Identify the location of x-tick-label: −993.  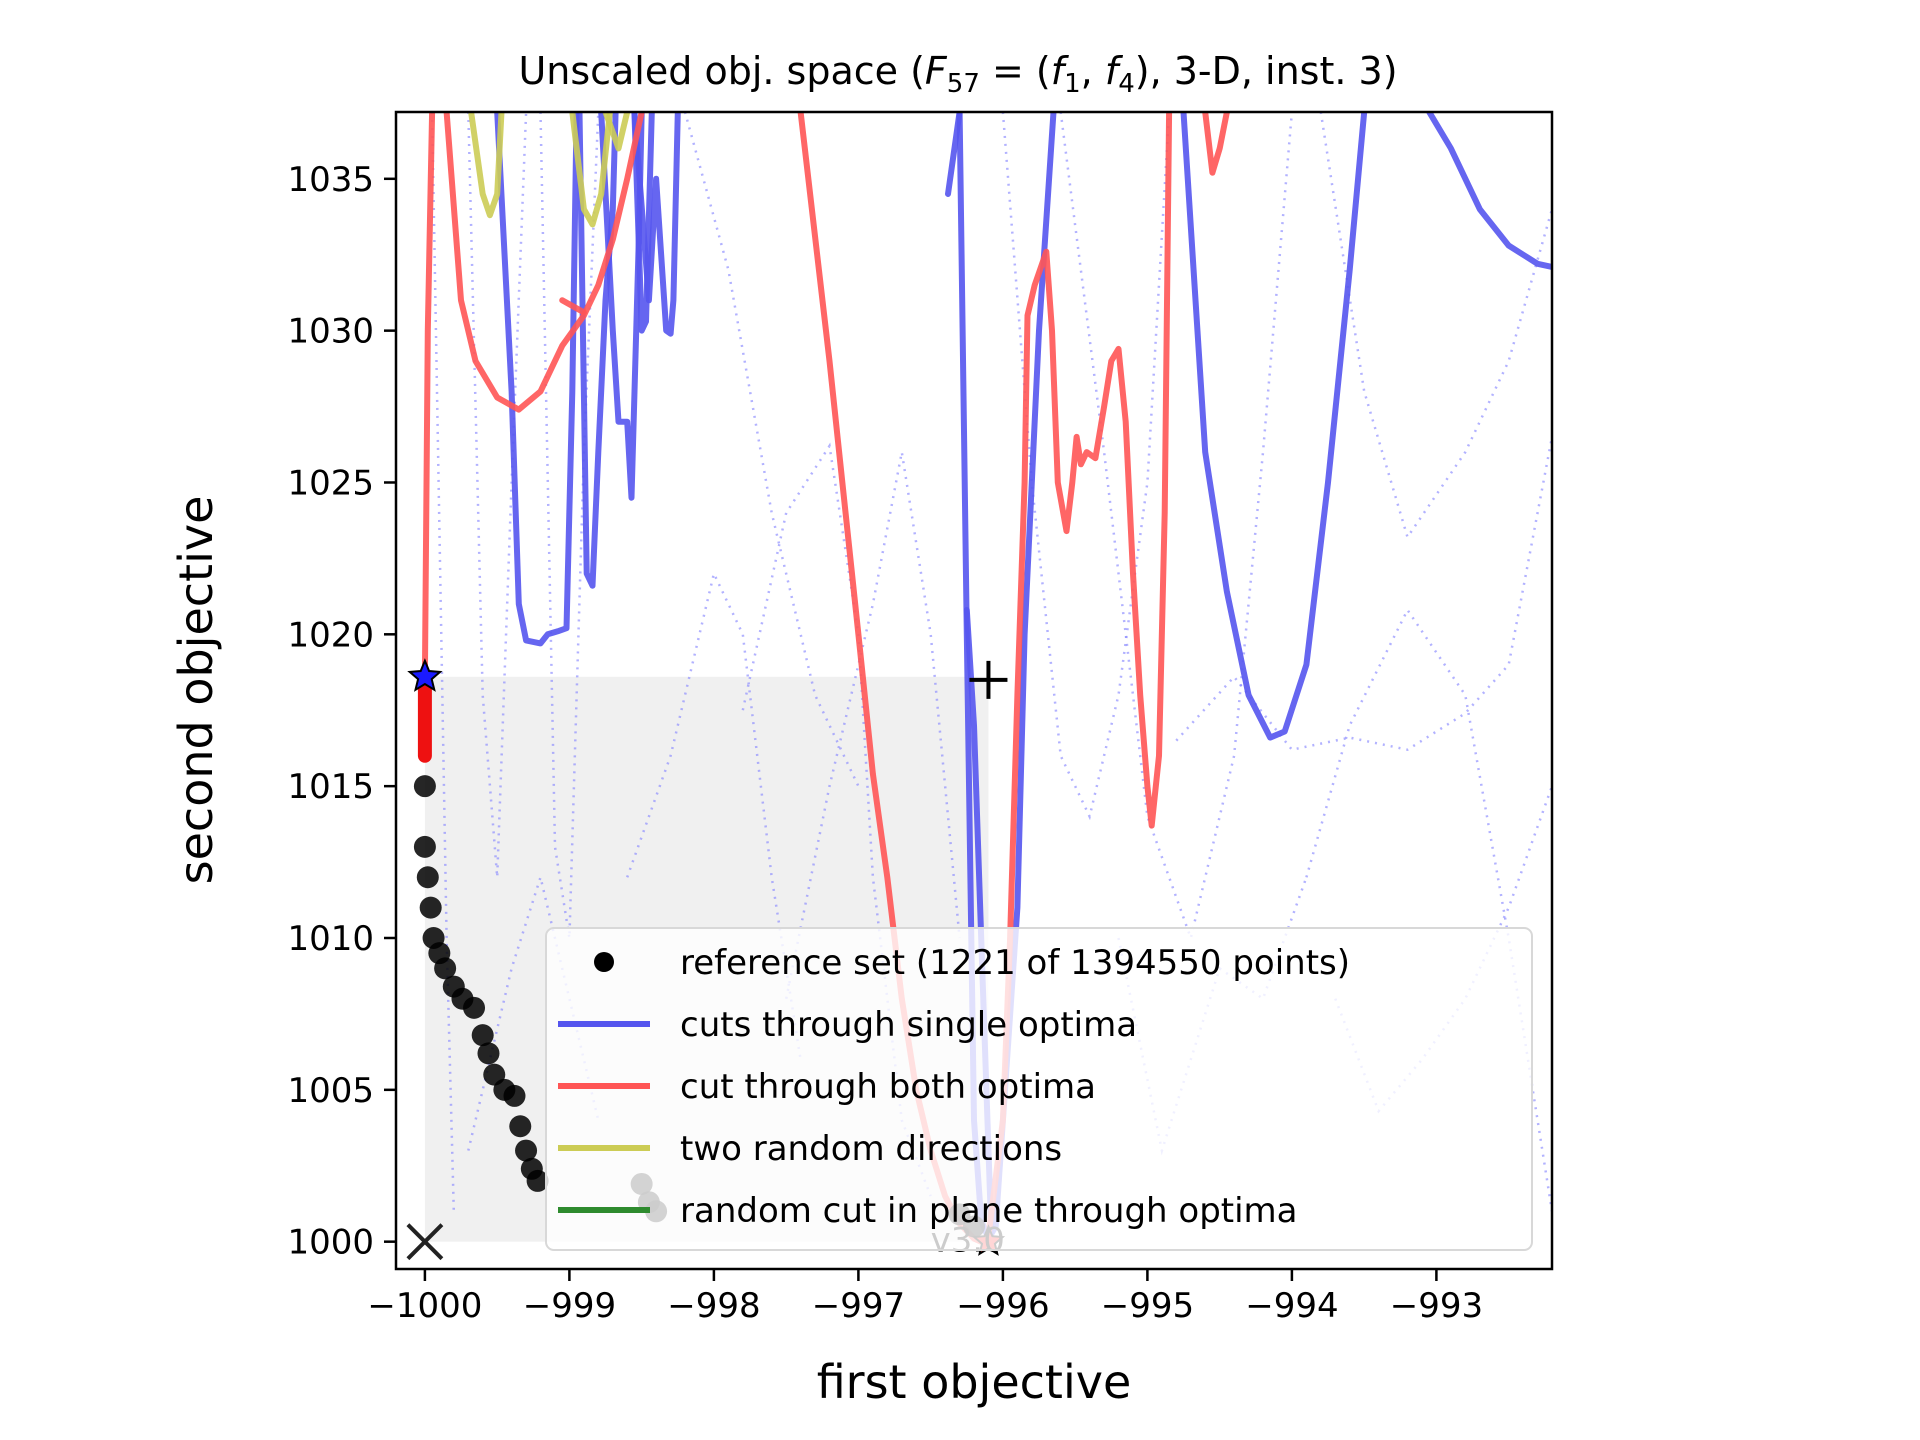
(1436, 1306).